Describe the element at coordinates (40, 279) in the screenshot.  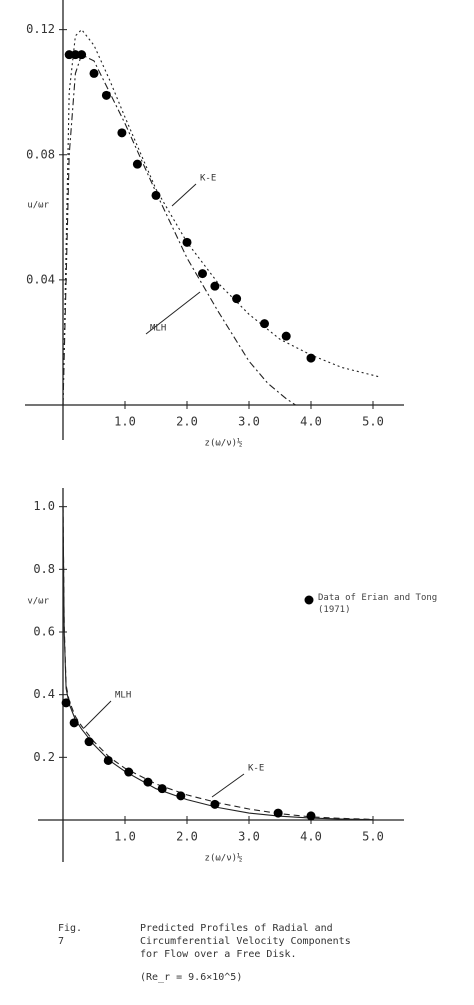
I see `y-tick-label: 0.04` at that location.